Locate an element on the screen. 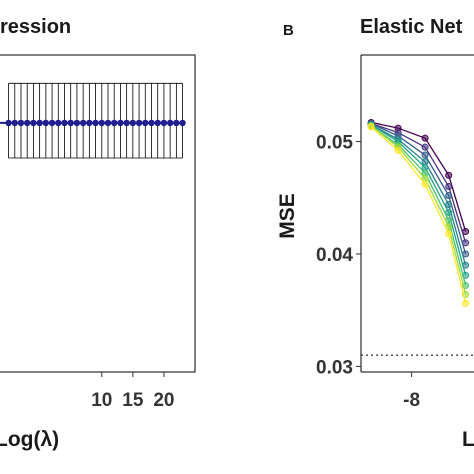  left-x-axis-label: Log(λ) is located at coordinates (29, 439).